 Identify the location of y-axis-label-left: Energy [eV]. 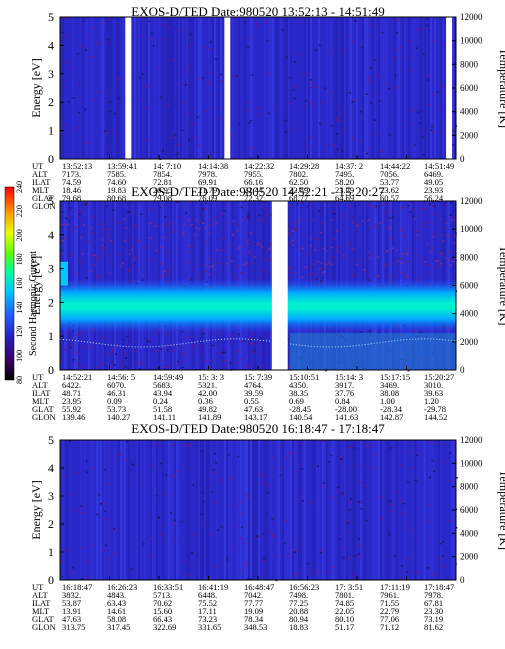
(36, 87).